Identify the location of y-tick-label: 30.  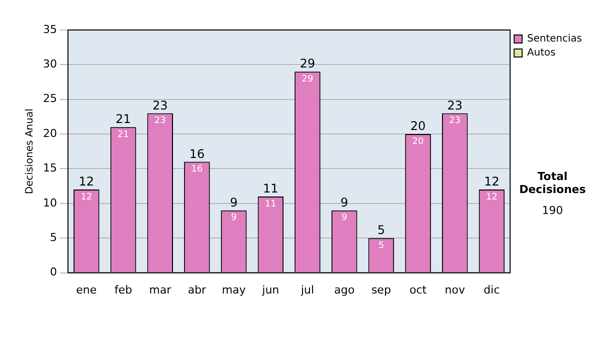
(49, 64).